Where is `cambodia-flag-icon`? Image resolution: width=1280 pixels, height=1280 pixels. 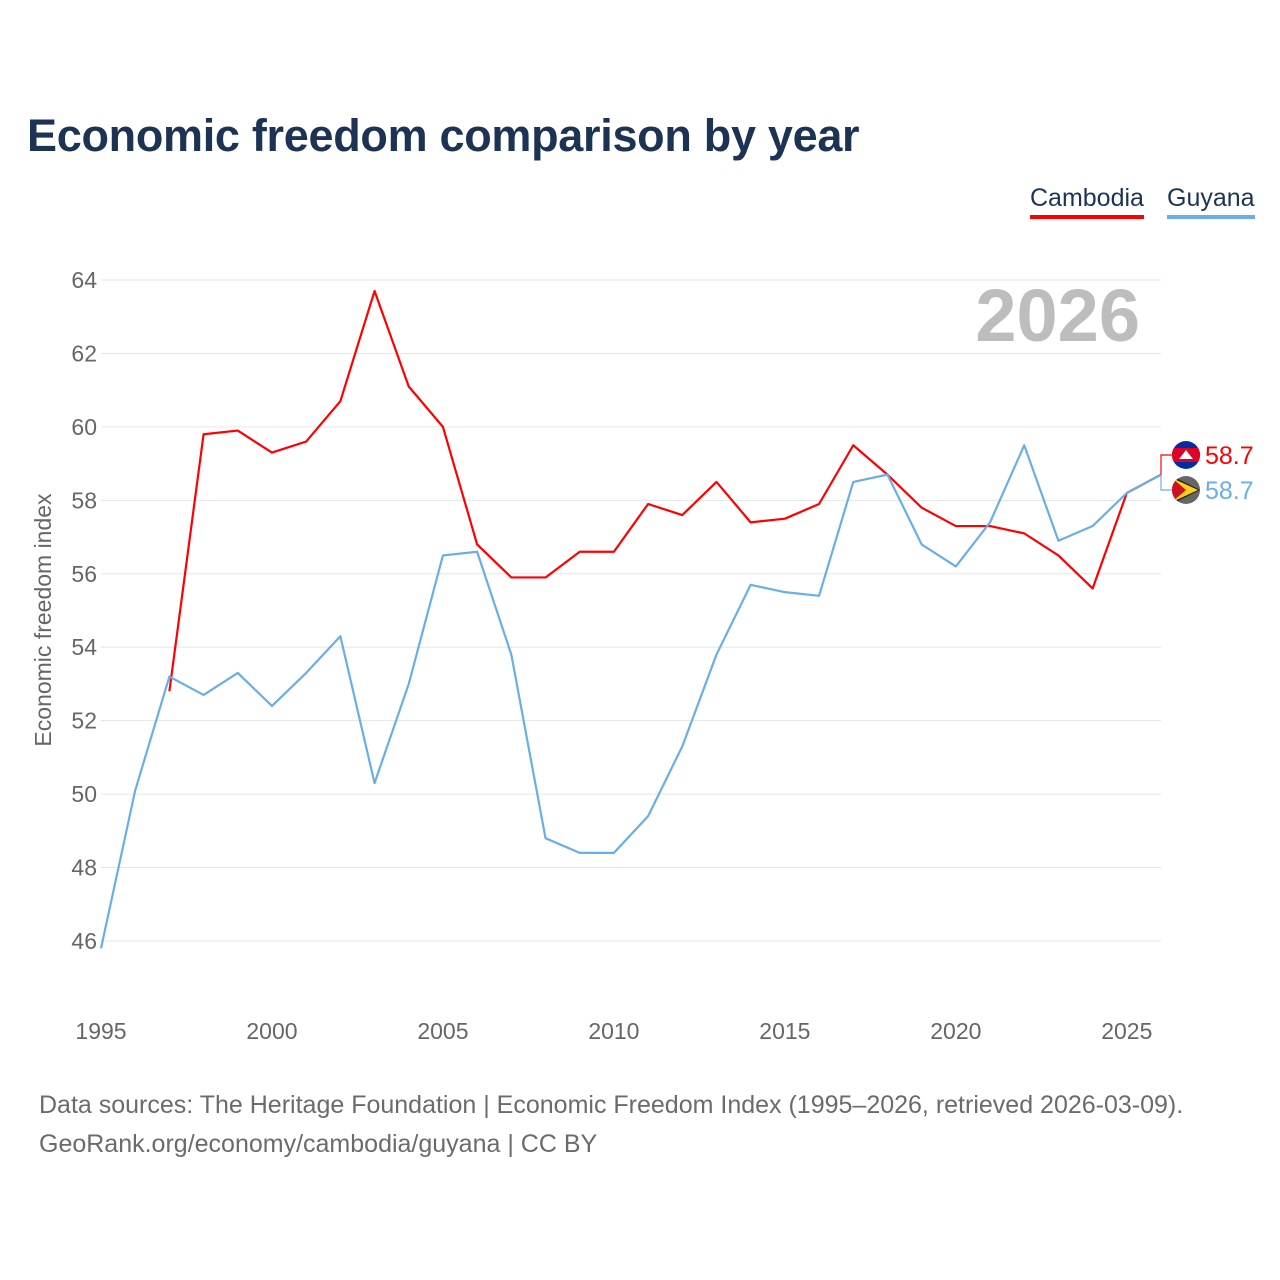 cambodia-flag-icon is located at coordinates (1186, 455).